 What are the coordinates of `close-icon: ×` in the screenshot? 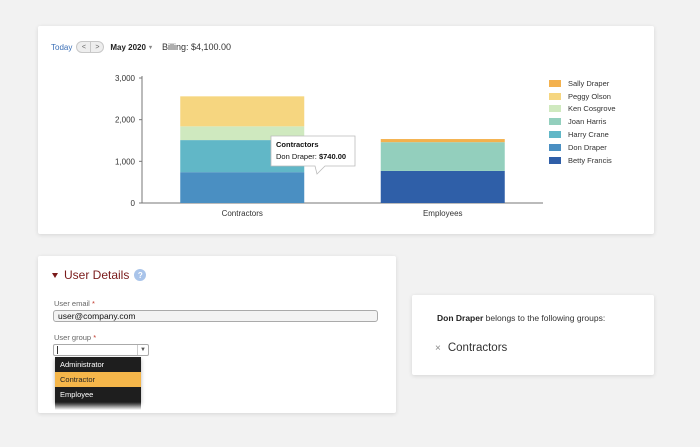 It's located at (438, 348).